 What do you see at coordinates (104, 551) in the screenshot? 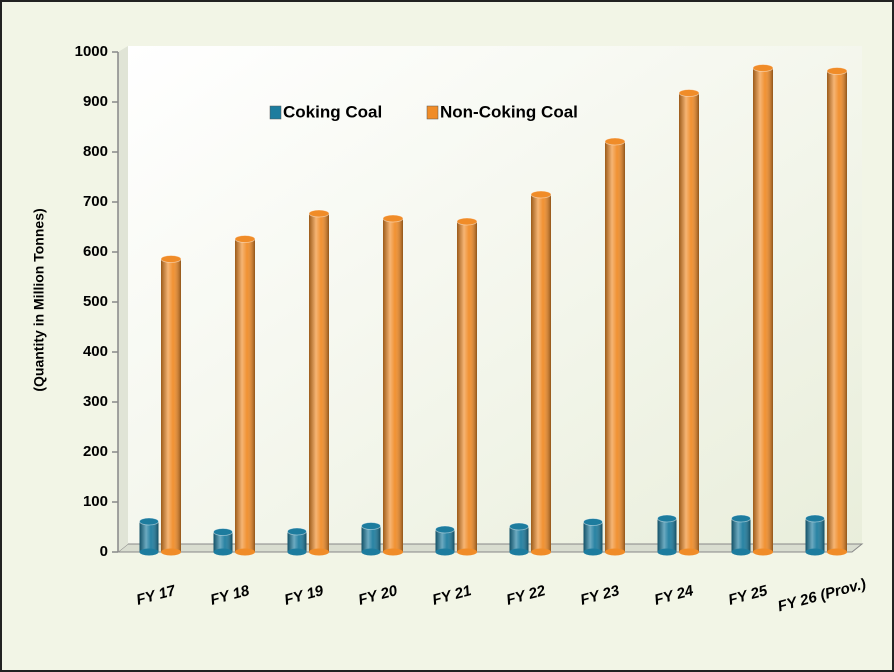
I see `y-tick-label: 0` at bounding box center [104, 551].